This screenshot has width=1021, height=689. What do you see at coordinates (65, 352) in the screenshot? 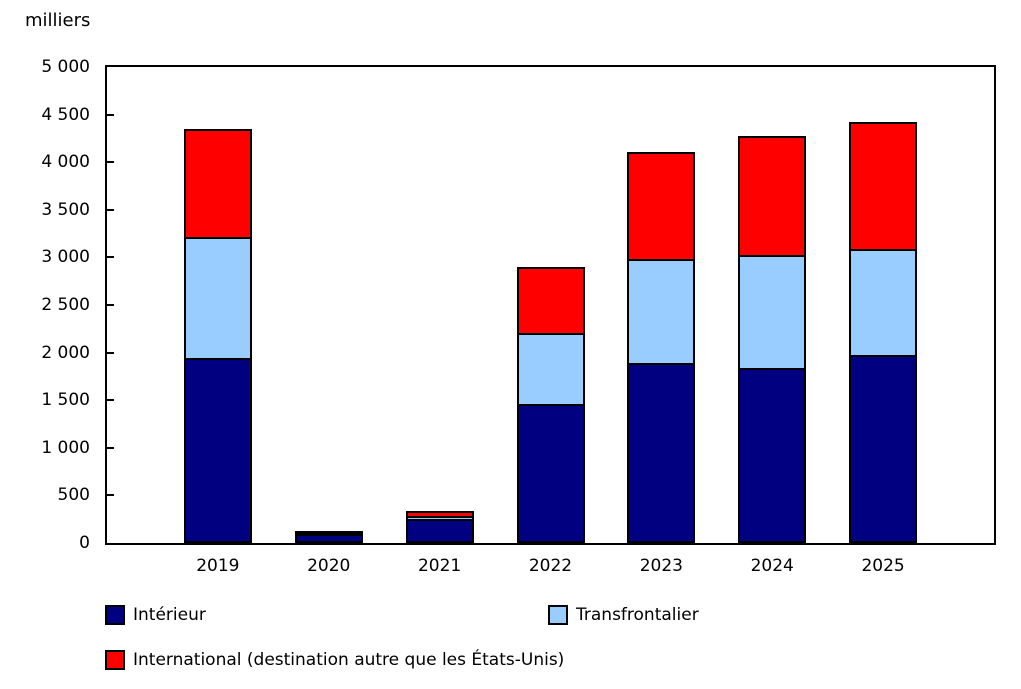
I see `y-tick-label: 2 000` at bounding box center [65, 352].